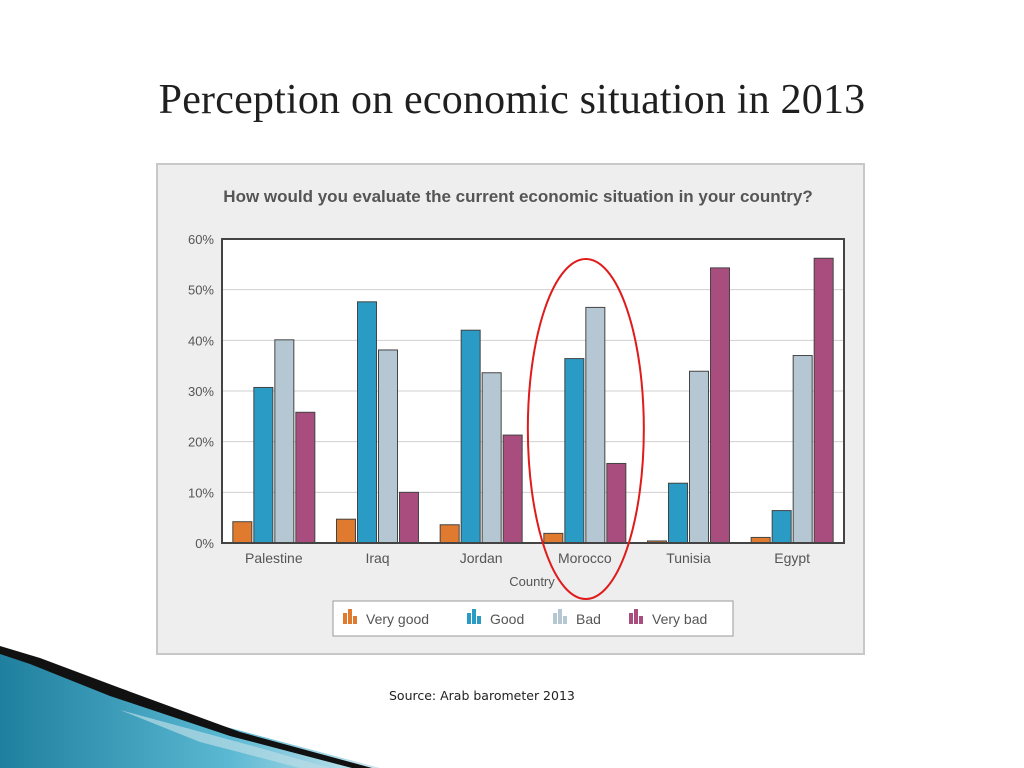  Describe the element at coordinates (201, 442) in the screenshot. I see `y-tick-label: 20%` at that location.